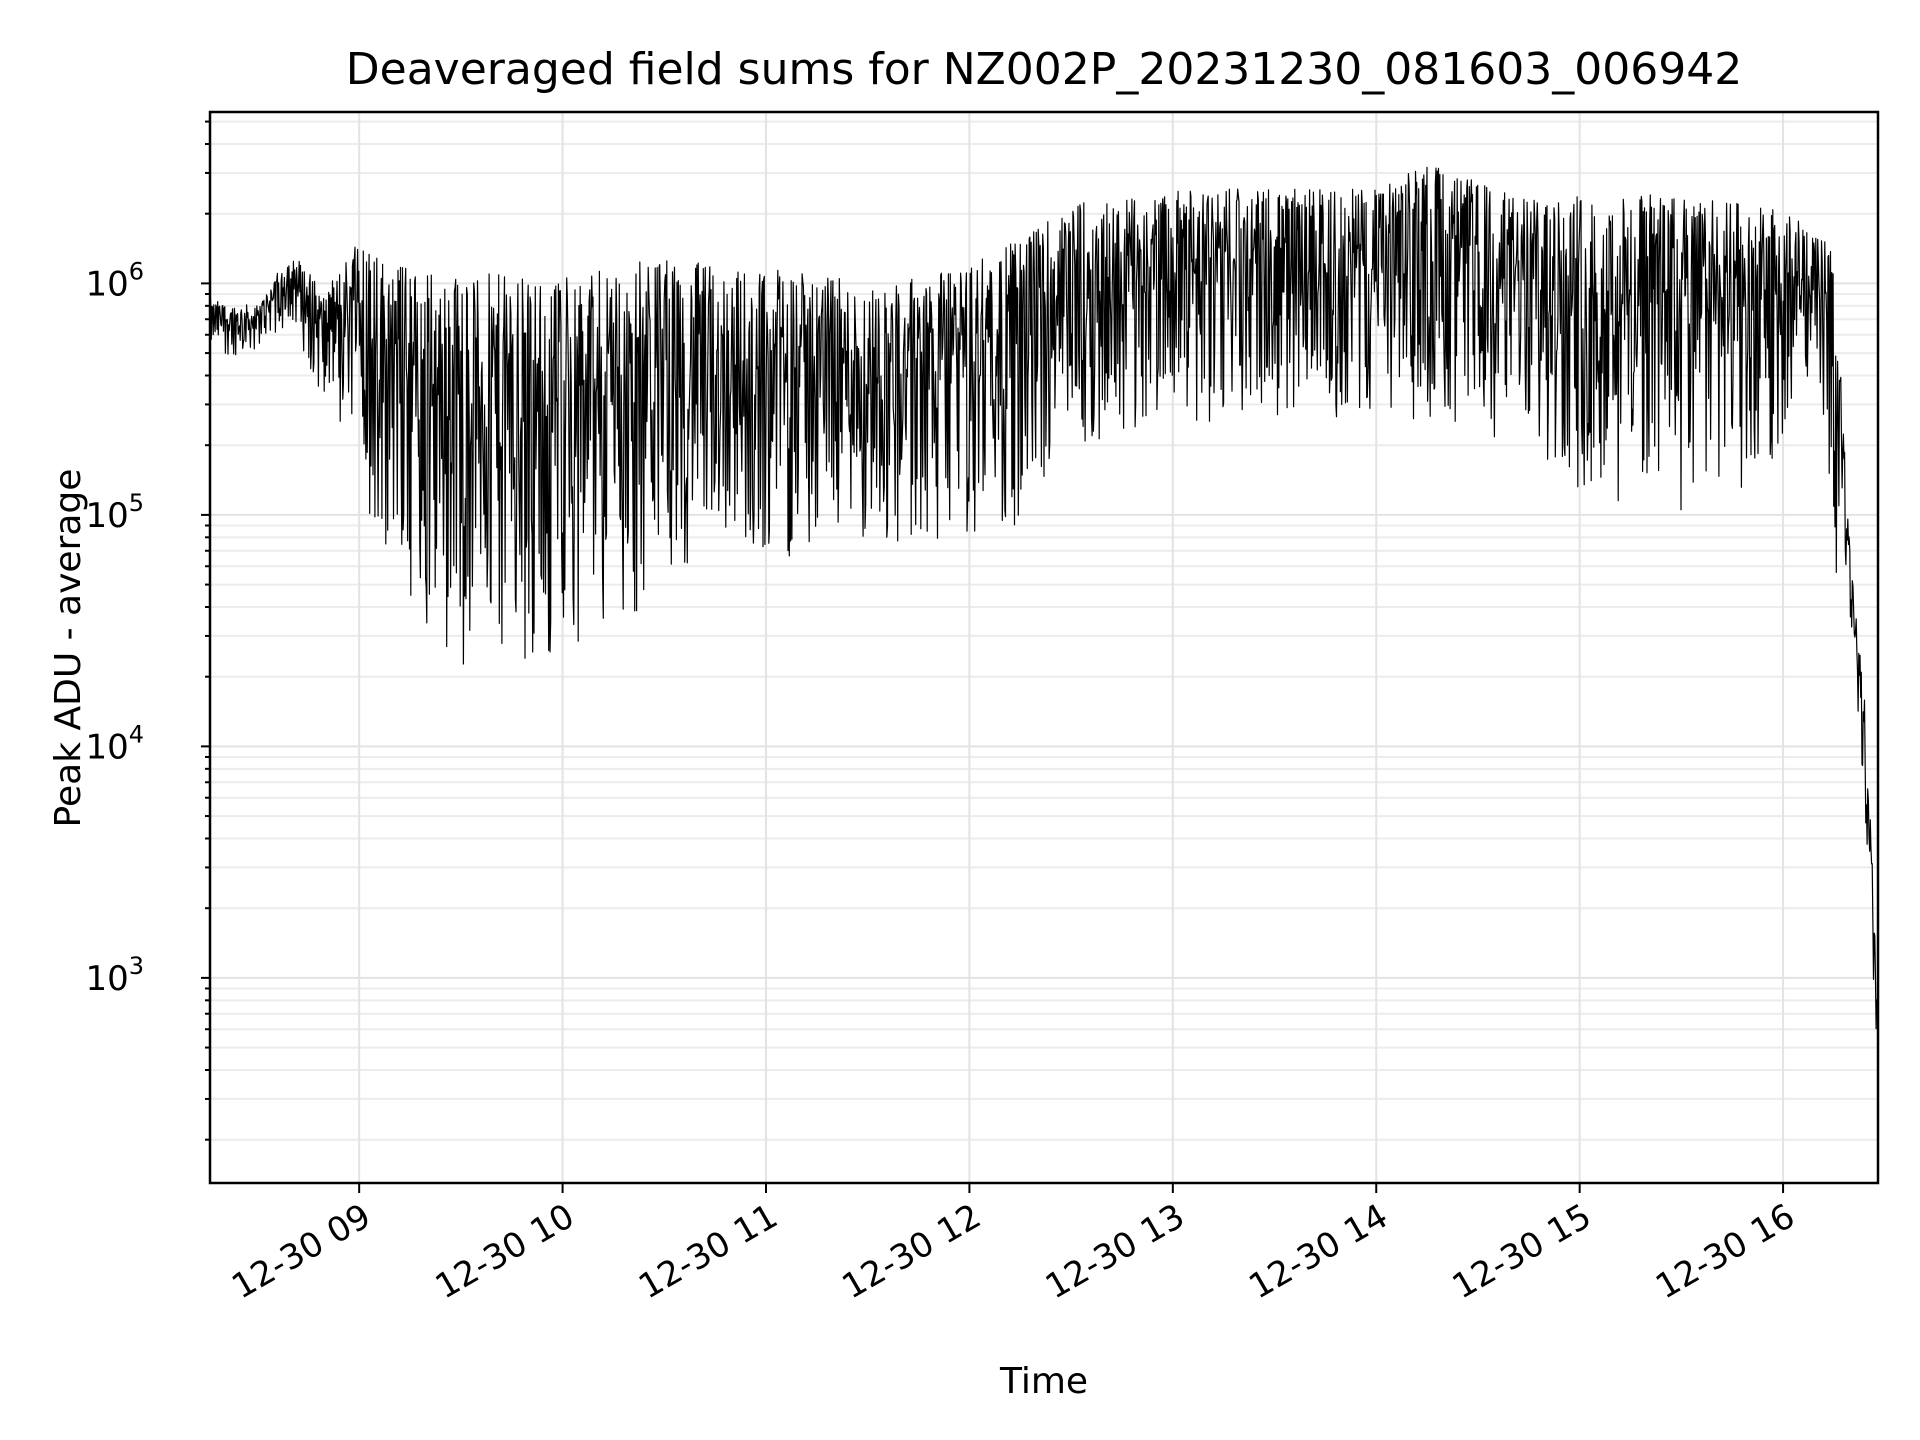  Describe the element at coordinates (136, 734) in the screenshot. I see `y-tick-label-exponent: 4` at that location.